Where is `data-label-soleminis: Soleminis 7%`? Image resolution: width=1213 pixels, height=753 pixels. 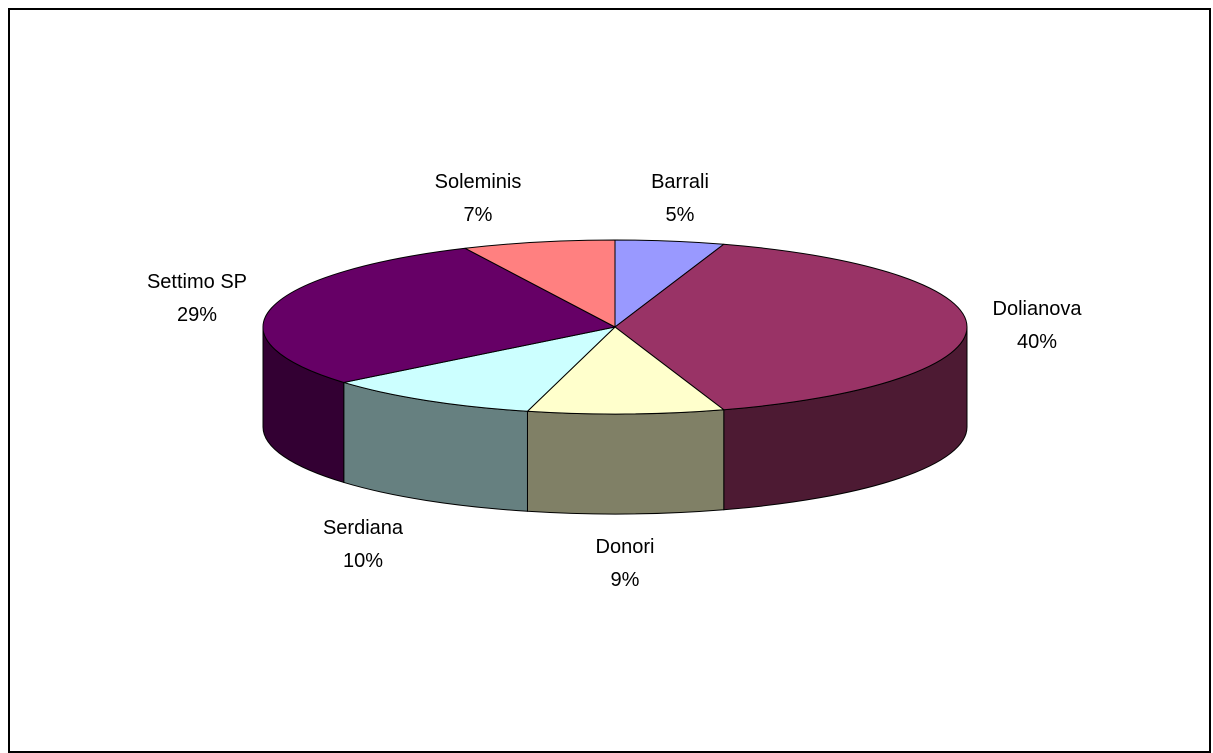
data-label-soleminis: Soleminis 7% is located at coordinates (478, 198).